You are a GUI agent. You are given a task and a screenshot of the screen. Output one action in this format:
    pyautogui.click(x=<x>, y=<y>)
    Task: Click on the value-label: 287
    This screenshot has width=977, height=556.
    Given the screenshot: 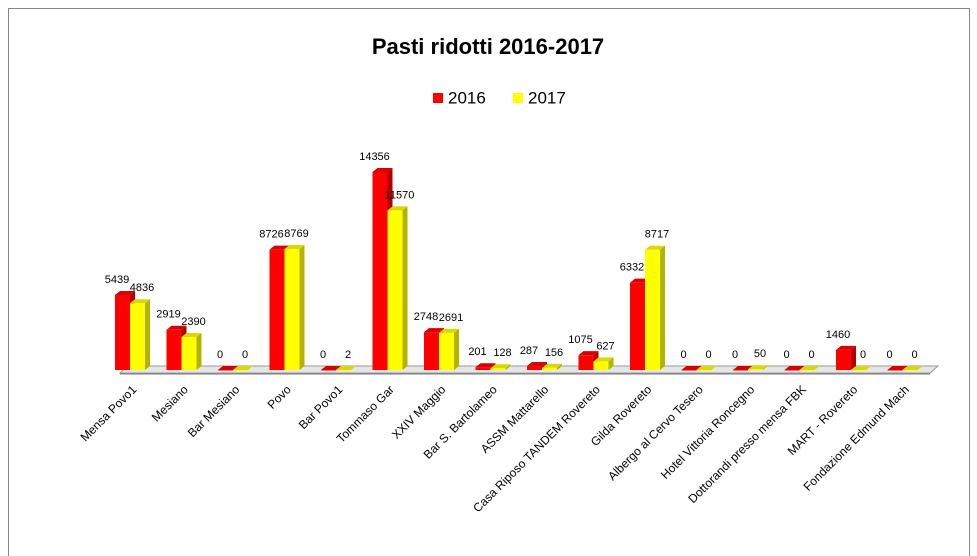 What is the action you would take?
    pyautogui.click(x=529, y=351)
    